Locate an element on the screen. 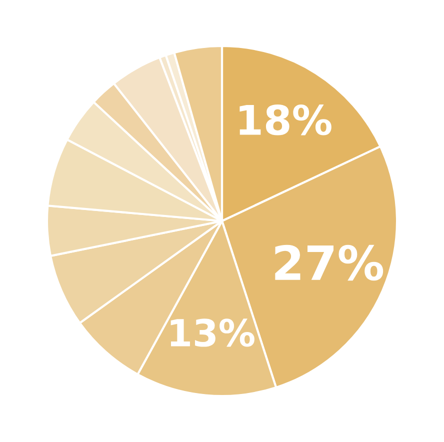 The height and width of the screenshot is (442, 444). data-label: 13% is located at coordinates (212, 332).